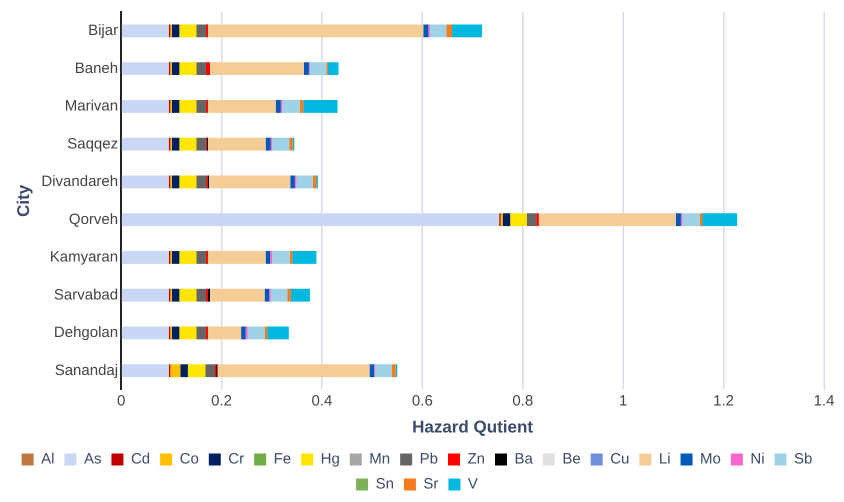  Describe the element at coordinates (571, 459) in the screenshot. I see `legend-label: Be` at that location.